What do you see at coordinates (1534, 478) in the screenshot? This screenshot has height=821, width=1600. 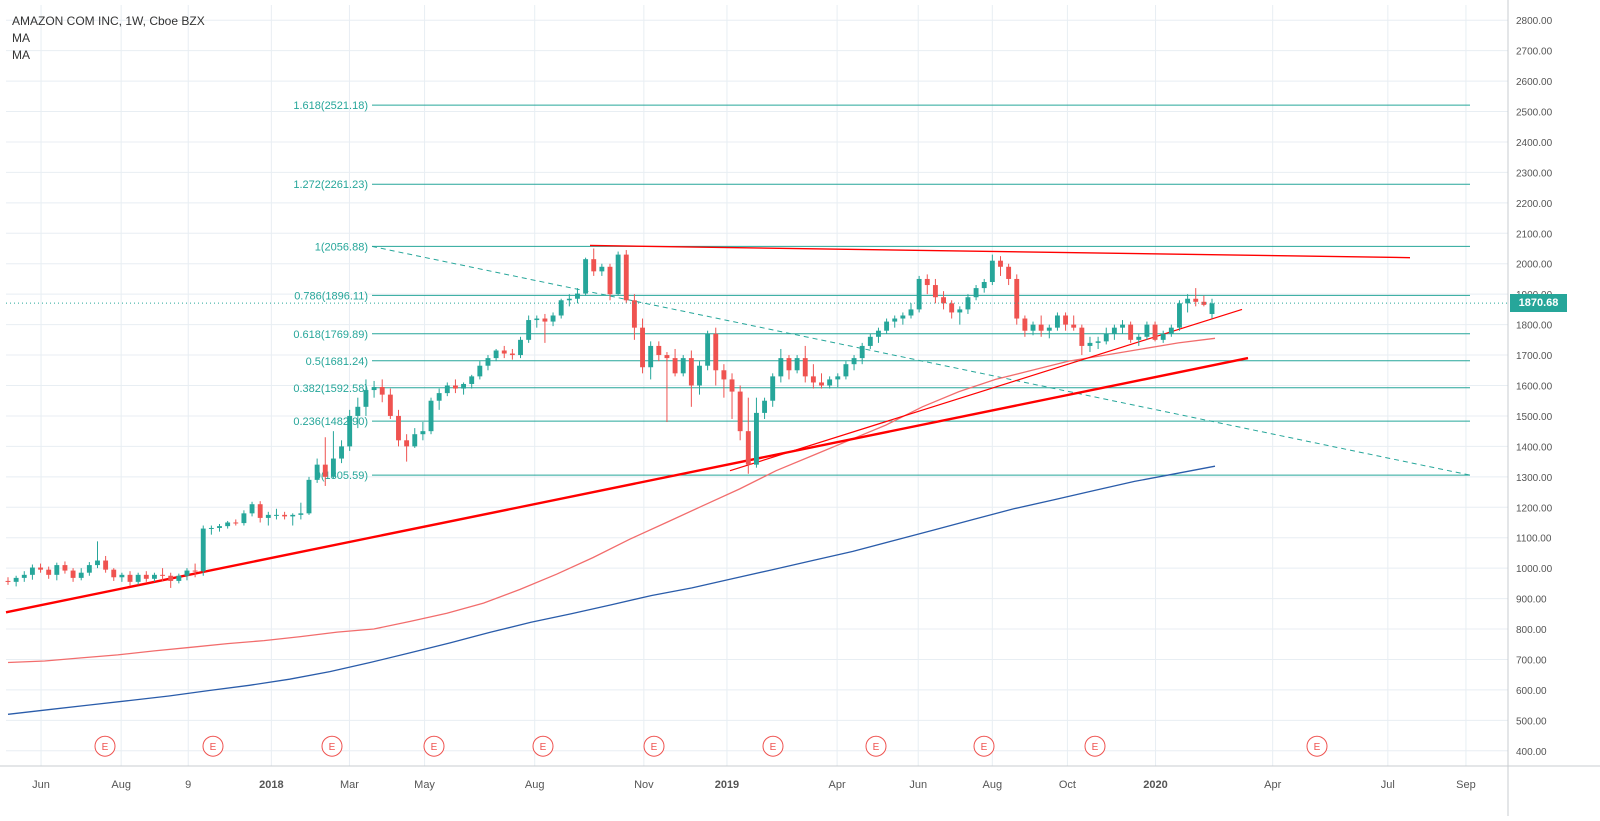 I see `y-tick-label: 1300.00` at bounding box center [1534, 478].